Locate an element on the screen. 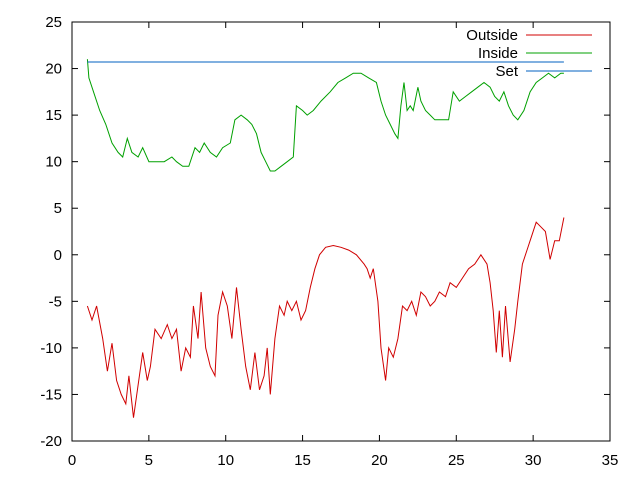  legend-label-set: Set is located at coordinates (506, 71).